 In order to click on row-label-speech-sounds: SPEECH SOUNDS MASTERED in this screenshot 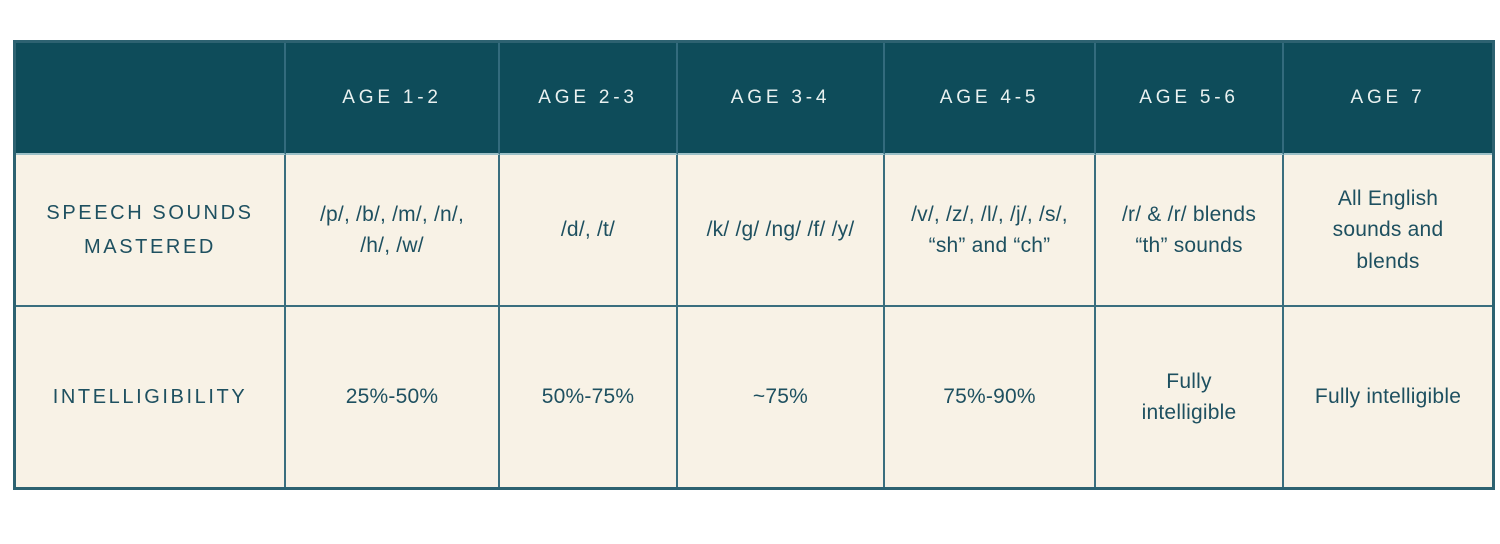, I will do `click(151, 231)`.